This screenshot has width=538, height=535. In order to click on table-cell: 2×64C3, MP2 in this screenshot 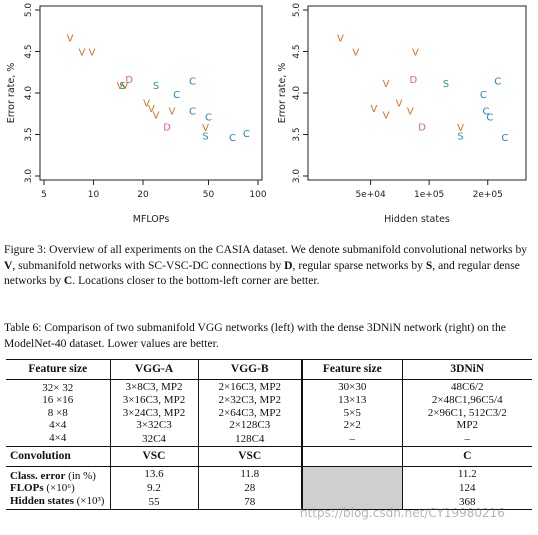, I will do `click(249, 412)`.